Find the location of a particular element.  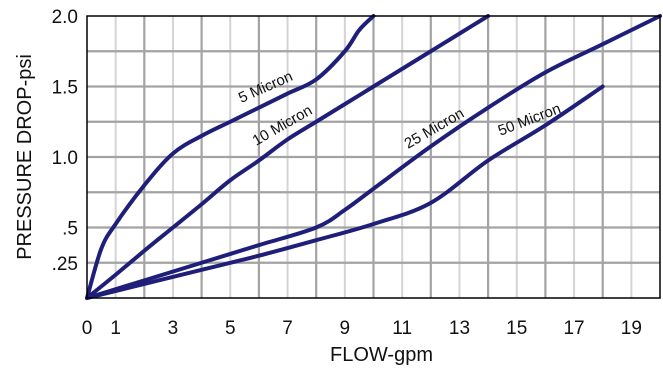

y-tick-label: 1.0 is located at coordinates (65, 158).